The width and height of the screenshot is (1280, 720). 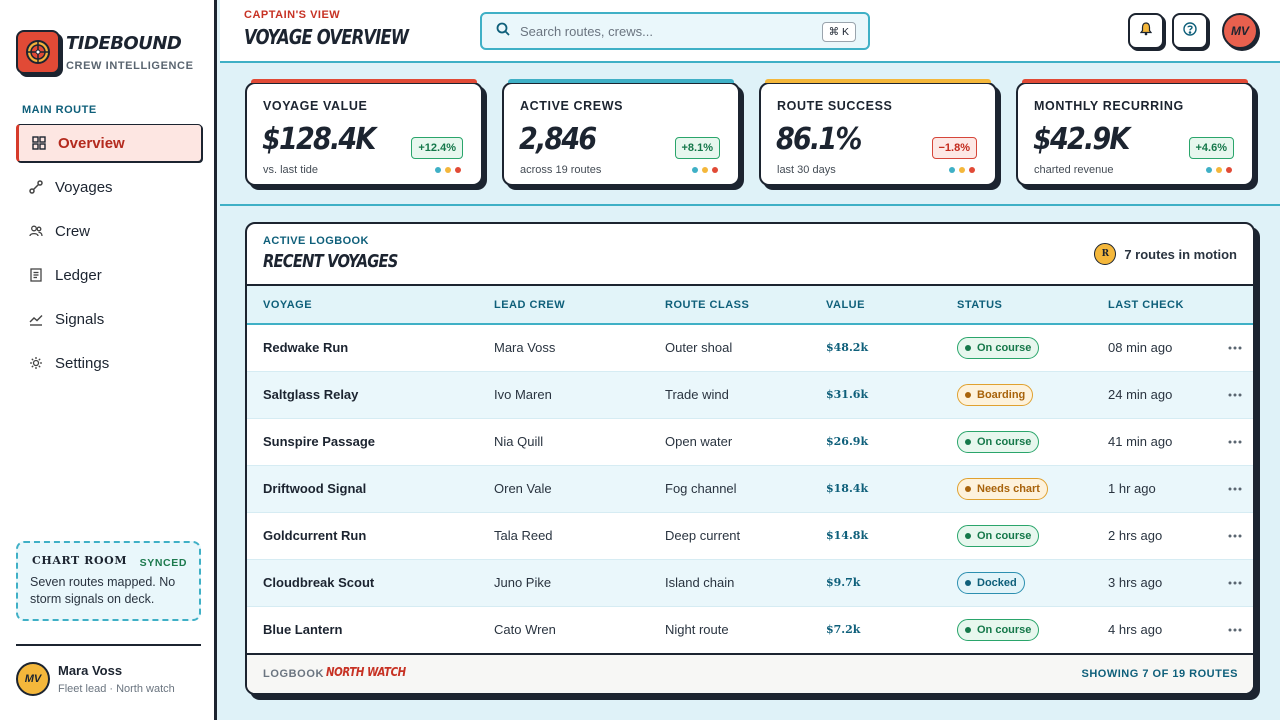 What do you see at coordinates (306, 348) in the screenshot?
I see `voyage-name: Redwake Run` at bounding box center [306, 348].